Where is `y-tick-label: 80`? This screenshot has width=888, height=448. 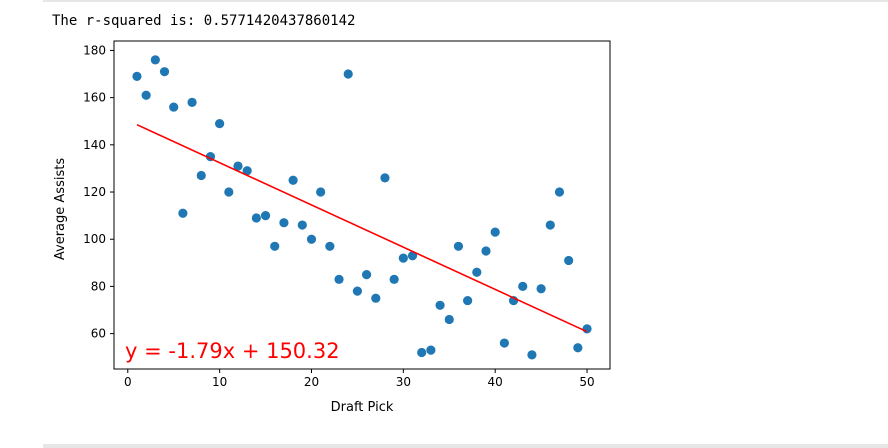 y-tick-label: 80 is located at coordinates (98, 286).